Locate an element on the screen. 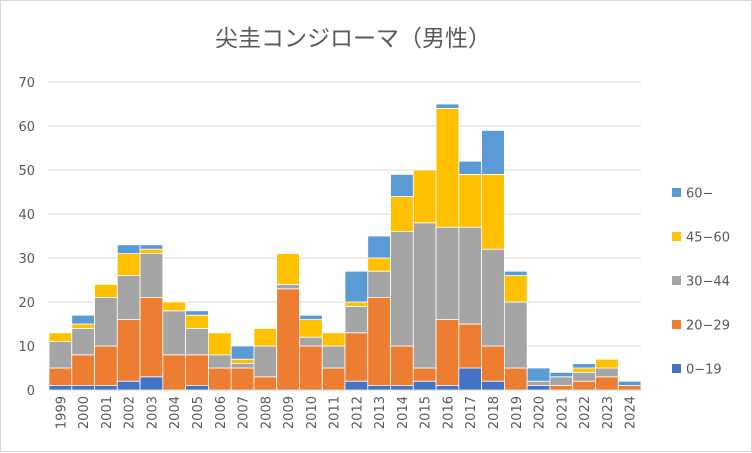 The height and width of the screenshot is (453, 752). legend-label: 30−44 is located at coordinates (708, 282).